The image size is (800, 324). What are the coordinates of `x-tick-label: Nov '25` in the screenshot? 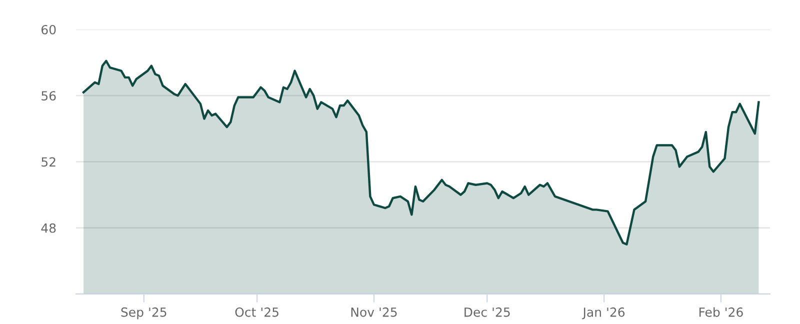 It's located at (374, 312).